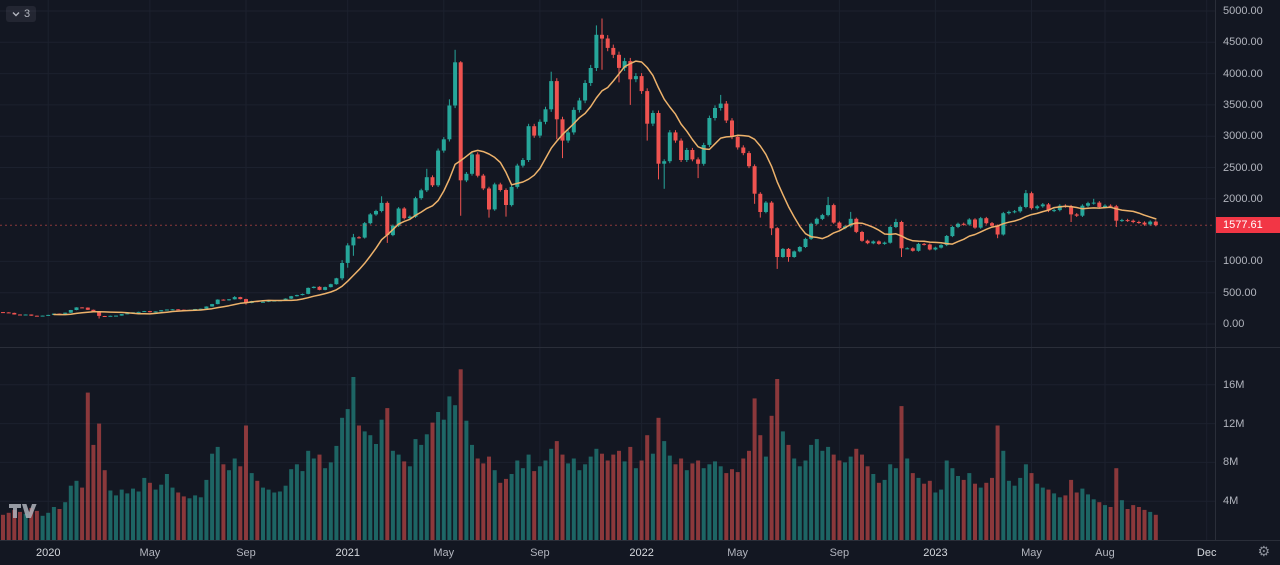  I want to click on time-axis-label: 2021, so click(347, 553).